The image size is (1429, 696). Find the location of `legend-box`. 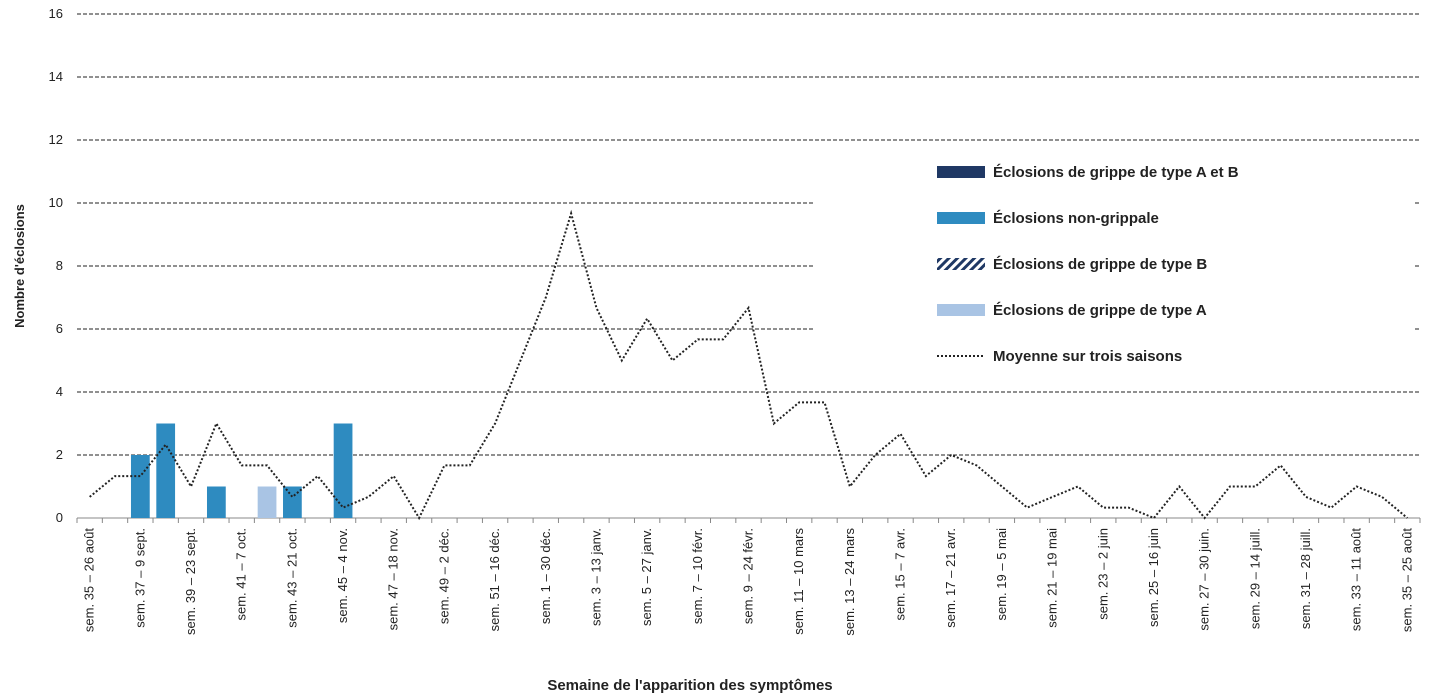

legend-box is located at coordinates (1115, 264).